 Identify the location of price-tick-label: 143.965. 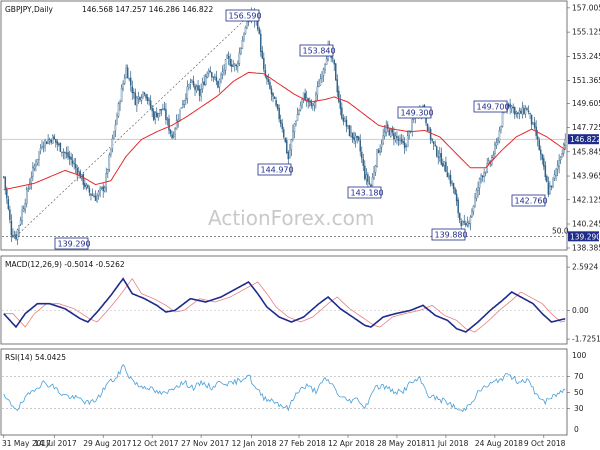
(586, 176).